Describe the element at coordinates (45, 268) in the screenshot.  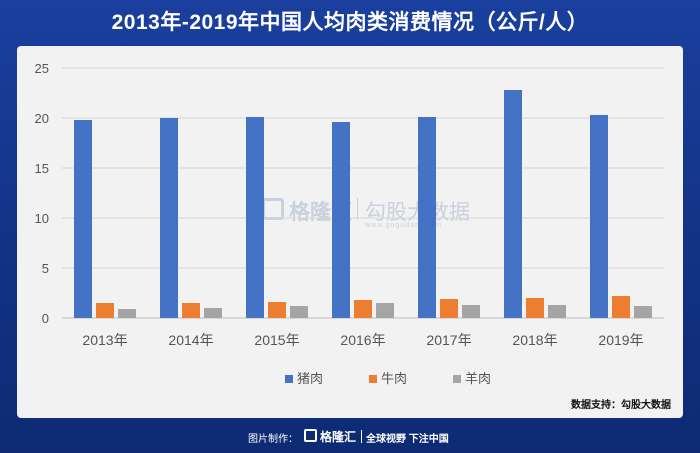
I see `y-tick-label: 5` at that location.